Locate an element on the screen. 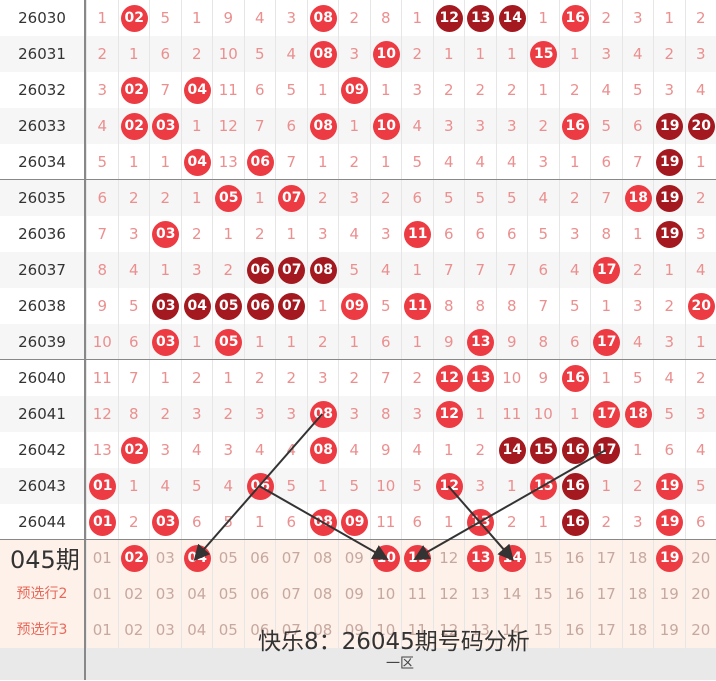 This screenshot has width=716, height=681. selected-ball: 10 is located at coordinates (386, 558).